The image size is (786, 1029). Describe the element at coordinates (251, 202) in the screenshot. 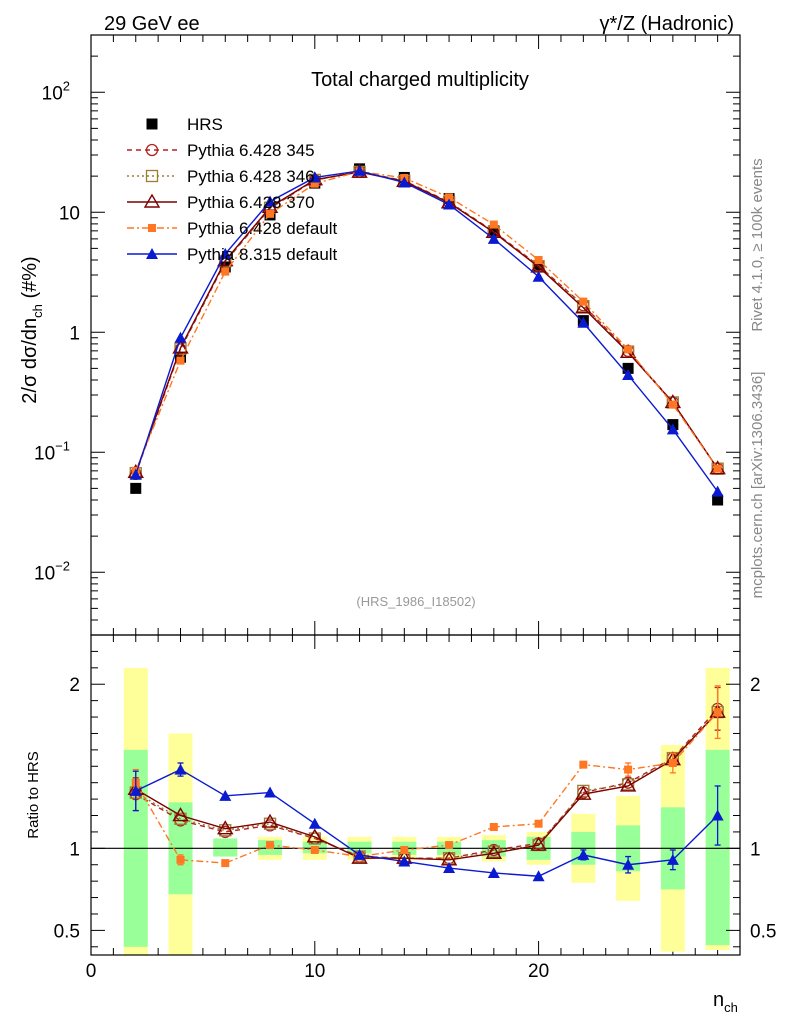

I see `legend-label-series-3: Pythia 6.428 370` at that location.